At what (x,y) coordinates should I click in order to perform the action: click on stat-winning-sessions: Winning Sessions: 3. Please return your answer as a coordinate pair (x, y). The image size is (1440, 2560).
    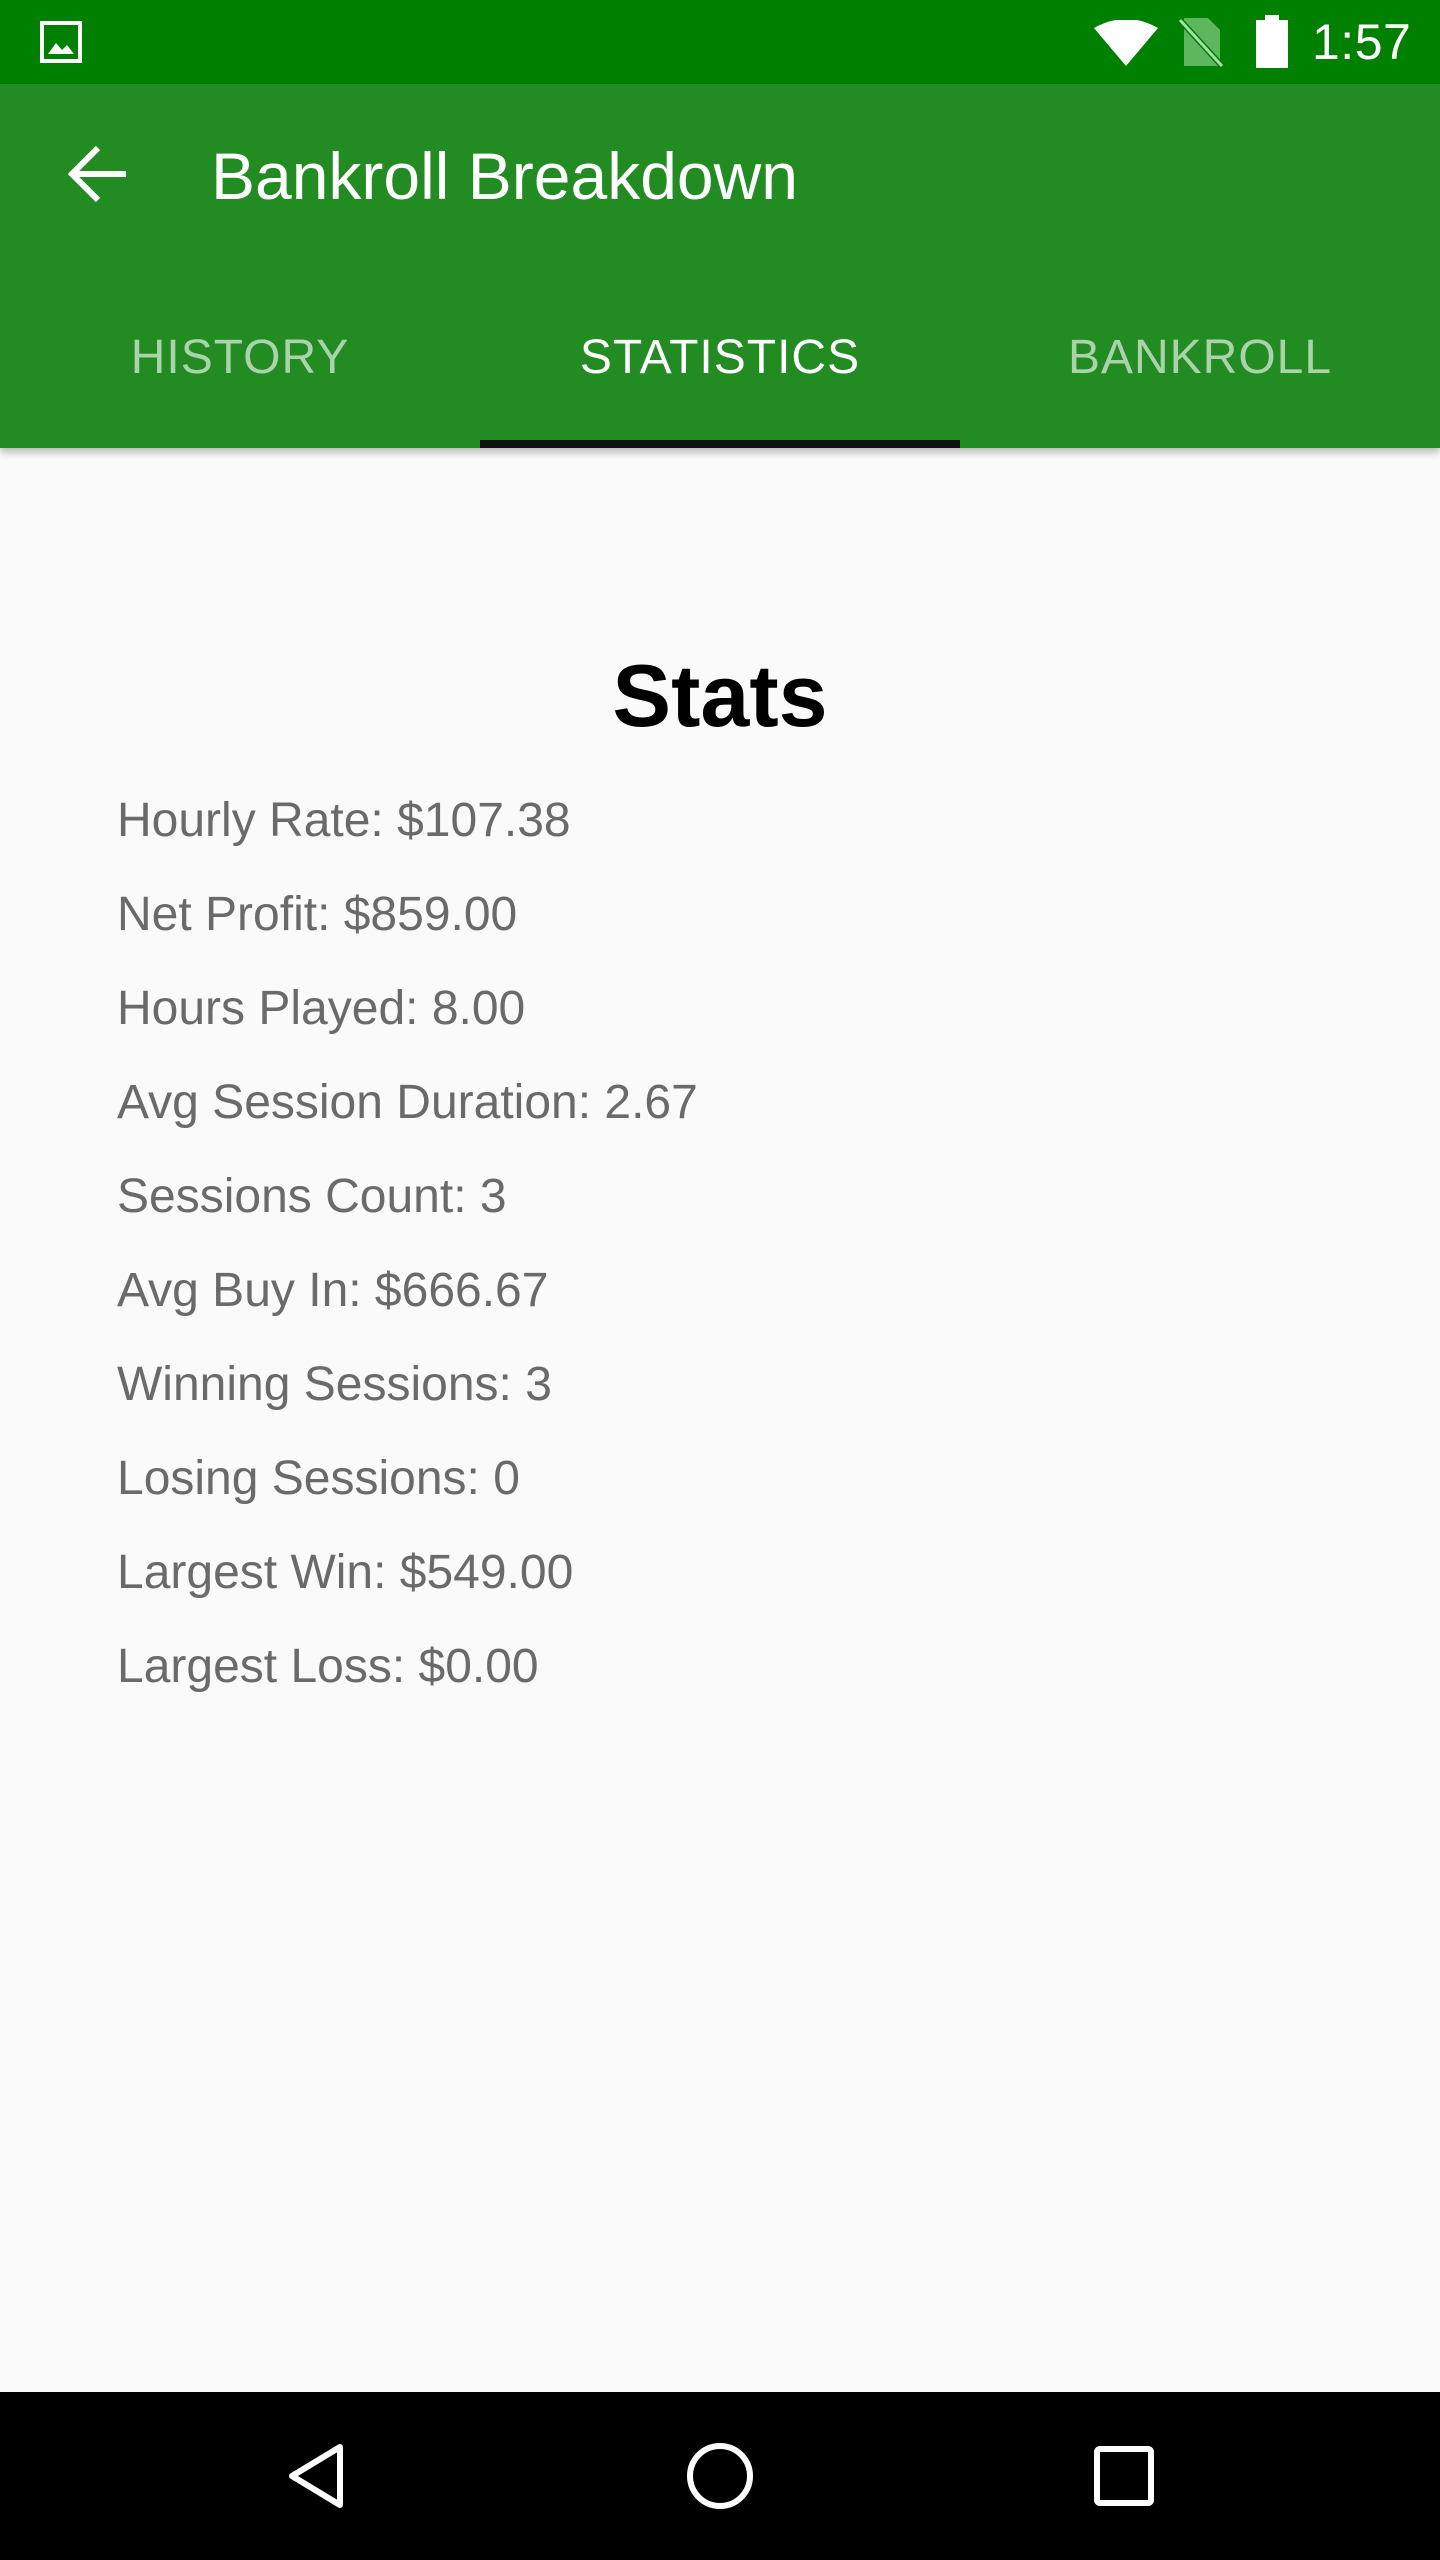
    Looking at the image, I should click on (334, 1384).